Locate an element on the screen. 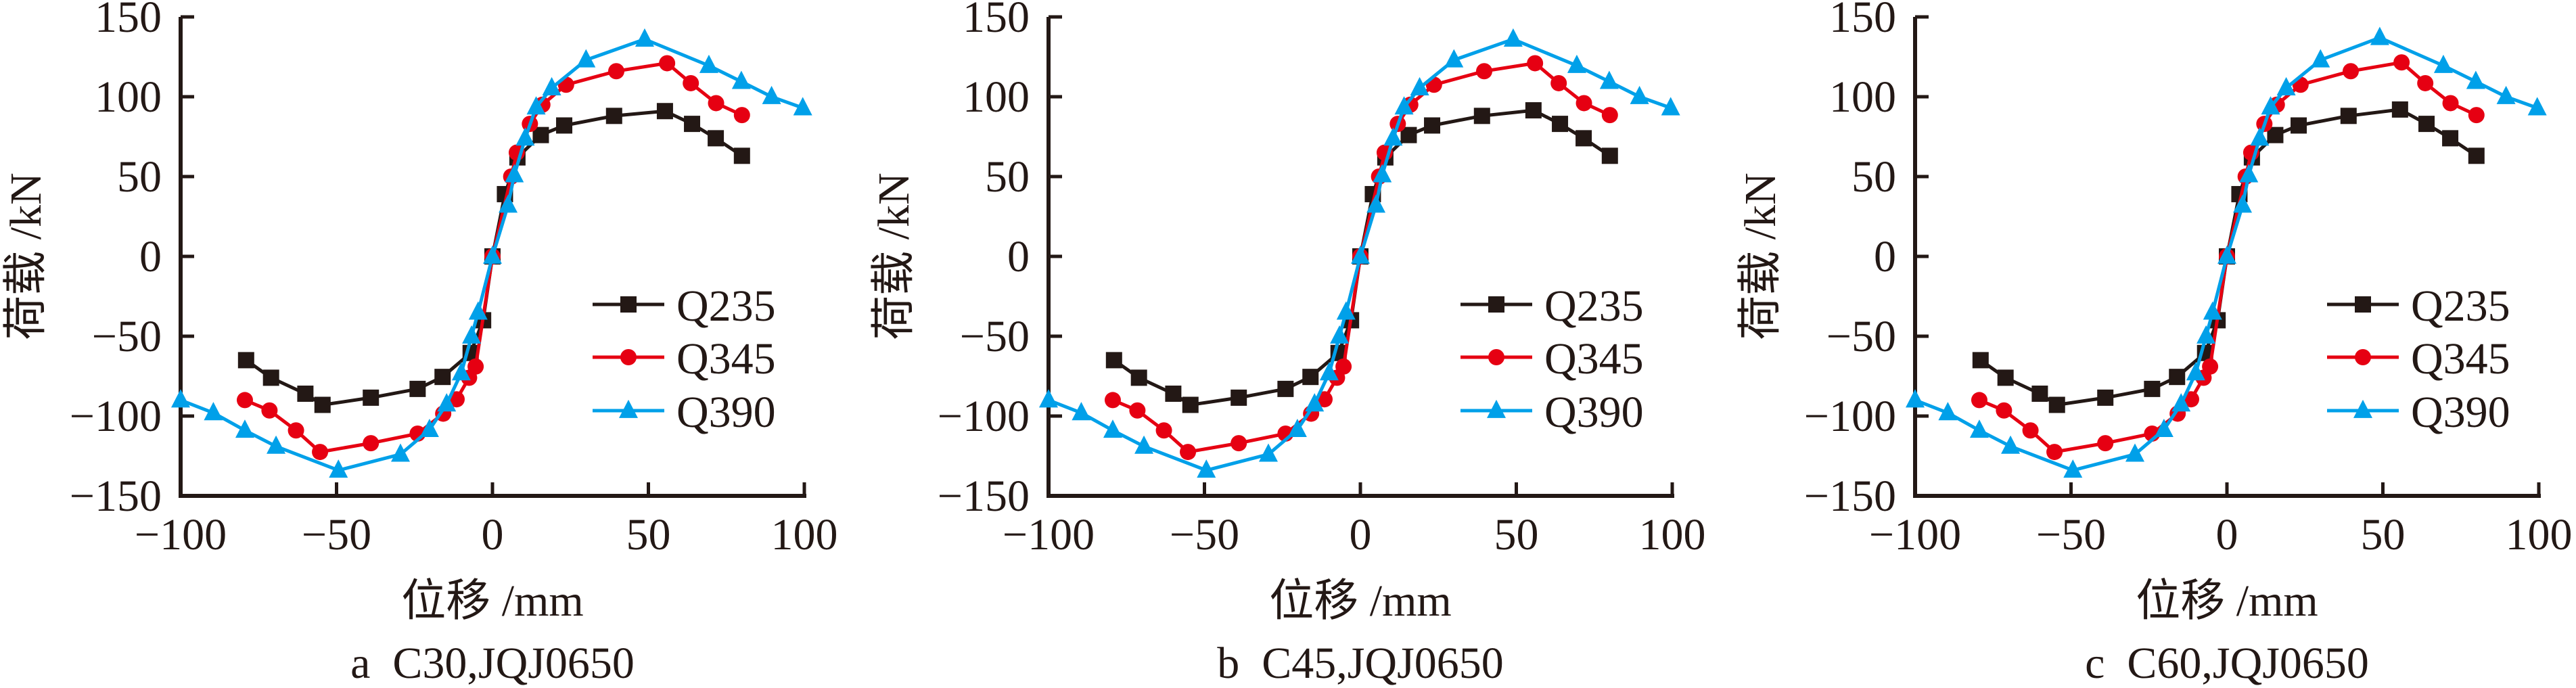 This screenshot has width=2576, height=688. y-tick-label: 150 is located at coordinates (1862, 21).